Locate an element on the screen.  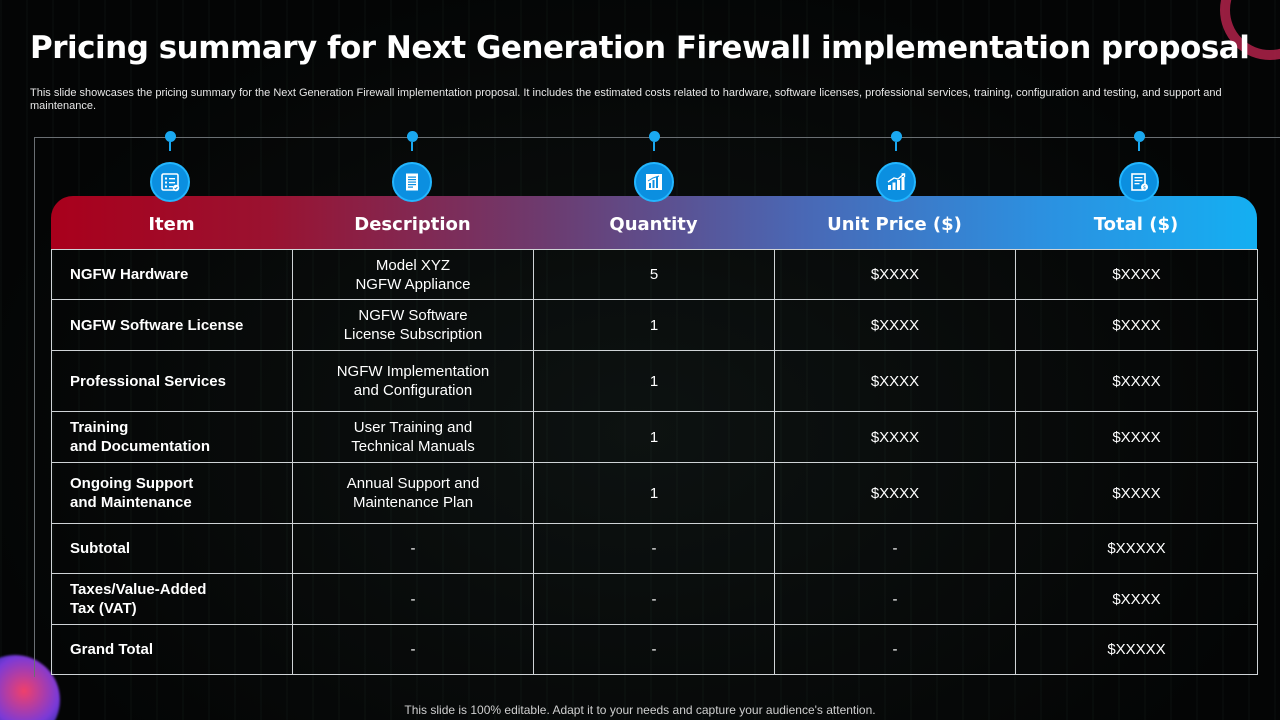
row-item-cell: NGFW Software License is located at coordinates (172, 325).